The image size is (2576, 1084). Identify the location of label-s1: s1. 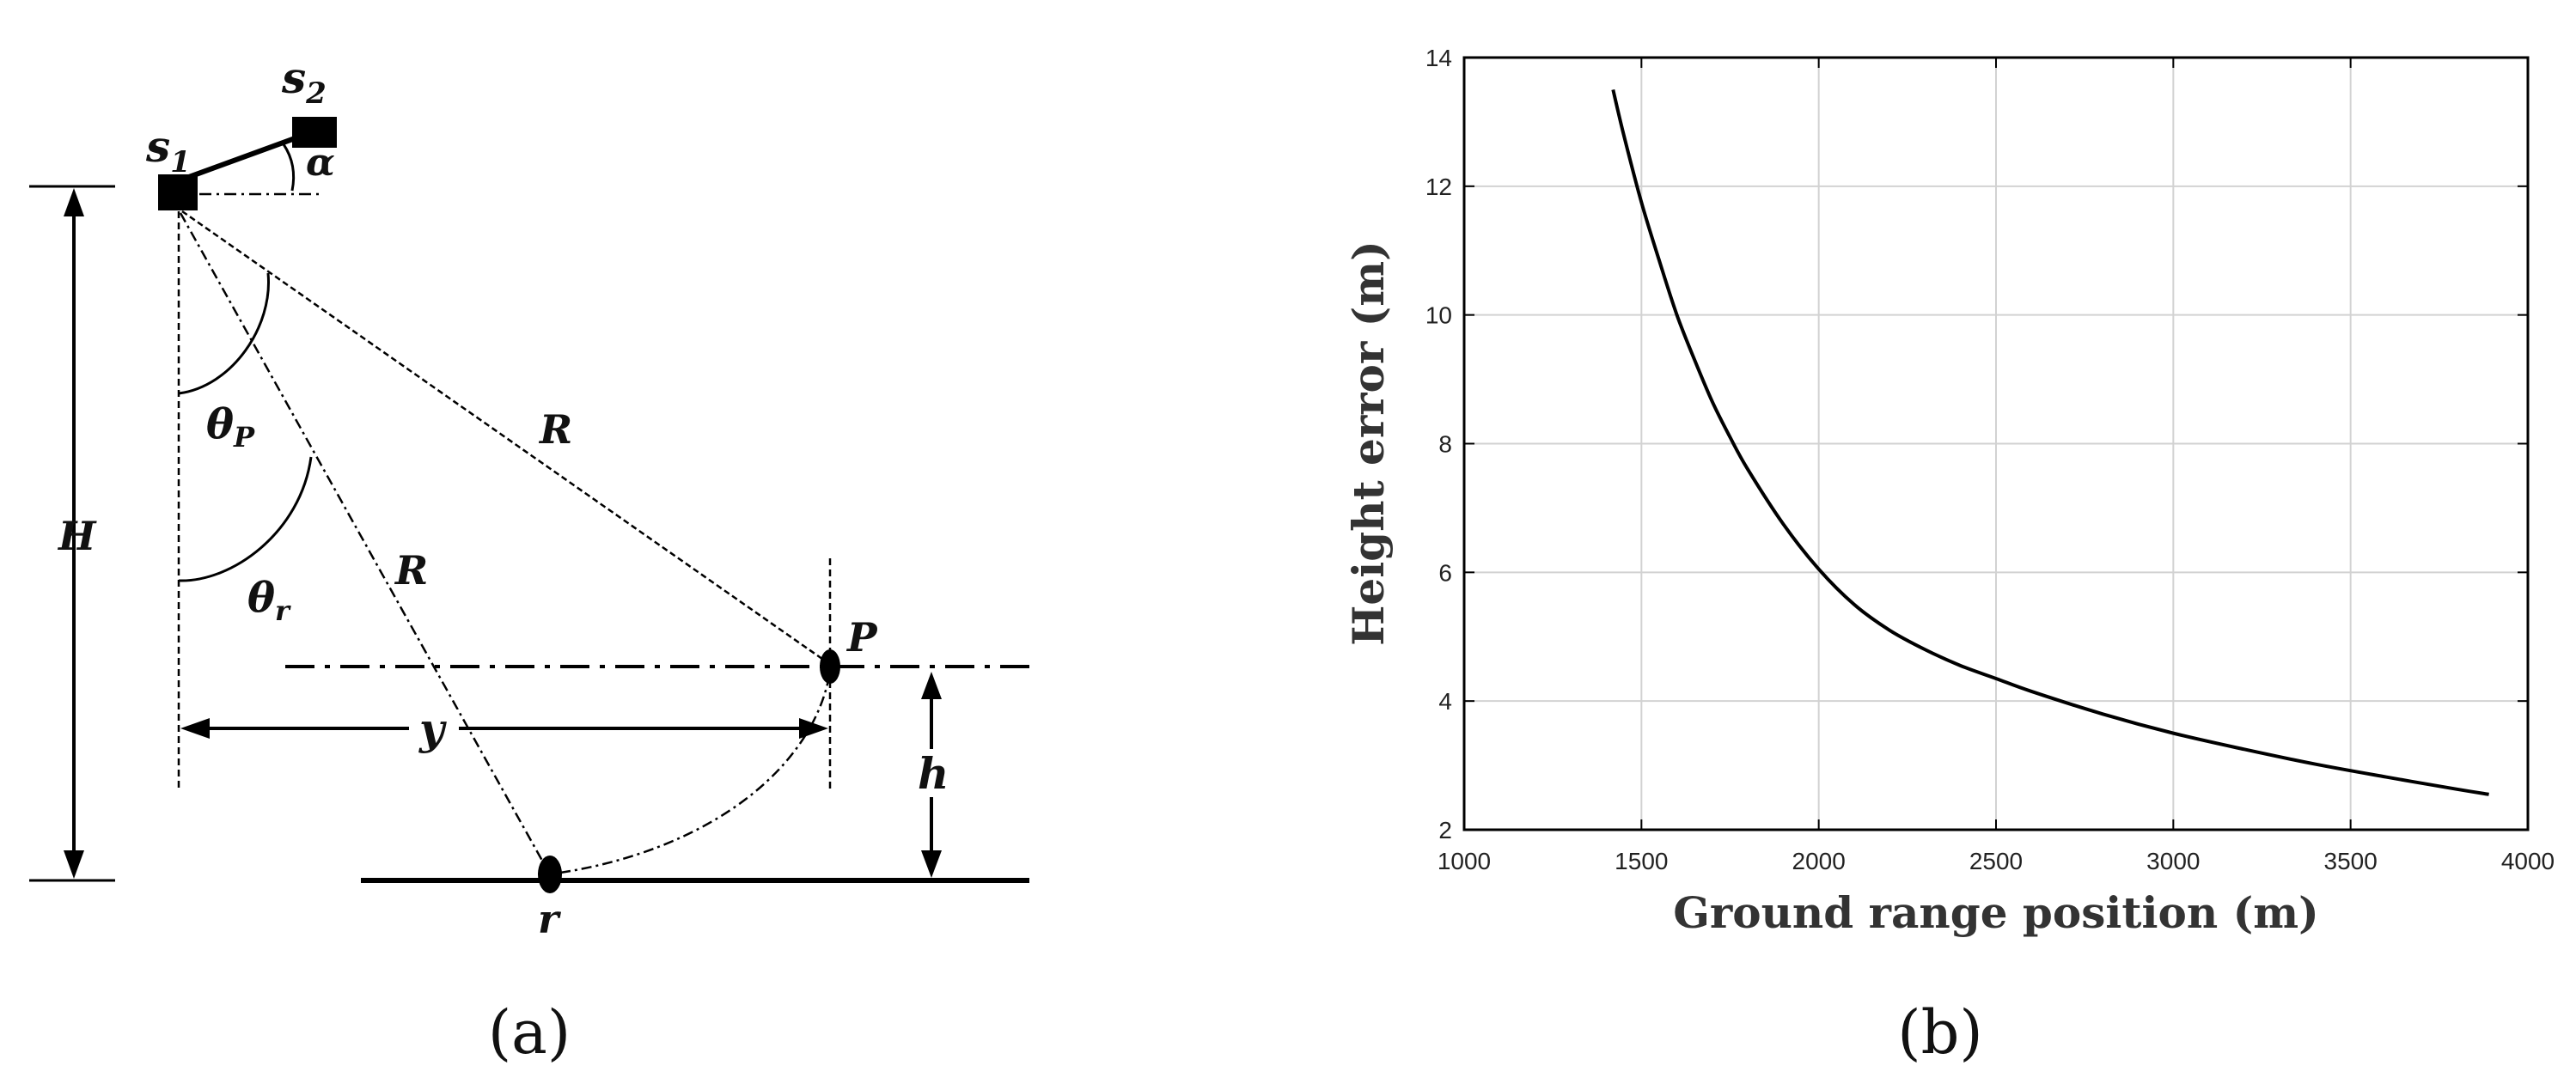
(168, 151).